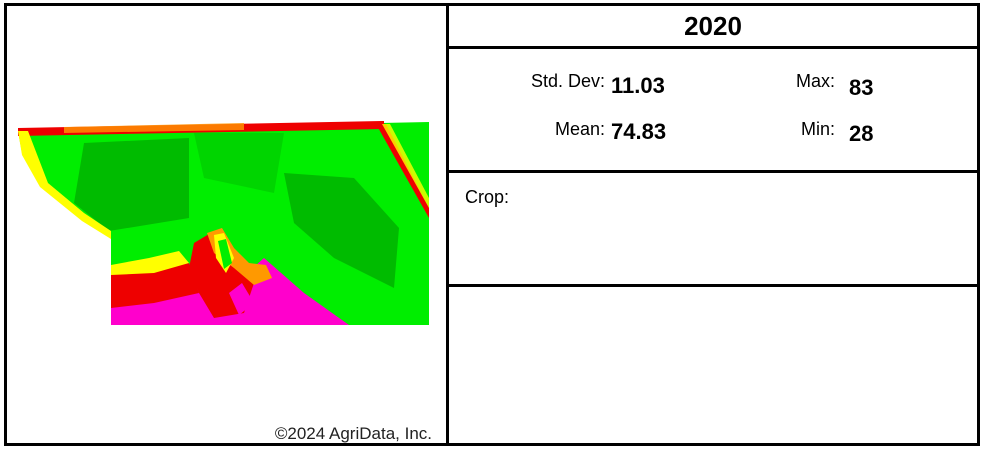 The height and width of the screenshot is (451, 984). I want to click on zone-orange-top, so click(154, 128).